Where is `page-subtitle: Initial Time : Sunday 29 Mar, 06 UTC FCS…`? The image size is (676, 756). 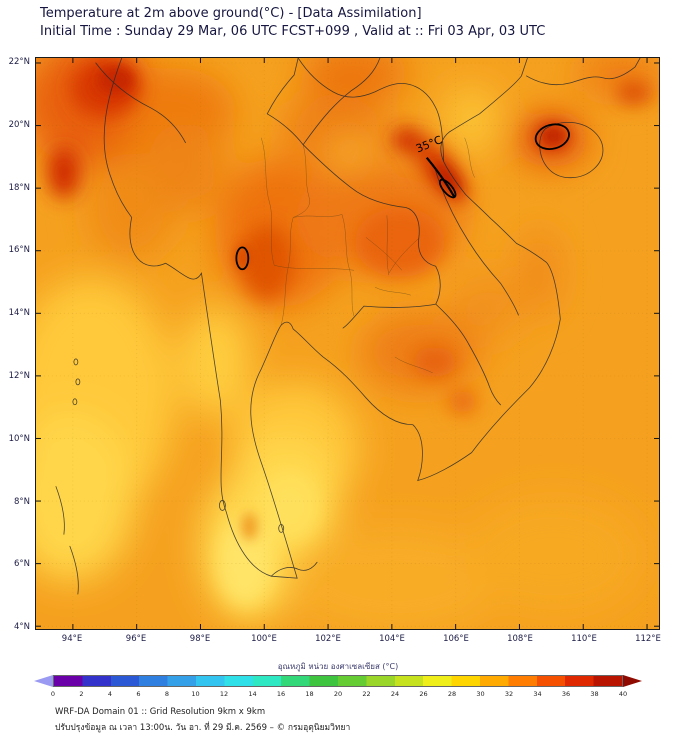
page-subtitle: Initial Time : Sunday 29 Mar, 06 UTC FCS… is located at coordinates (293, 31).